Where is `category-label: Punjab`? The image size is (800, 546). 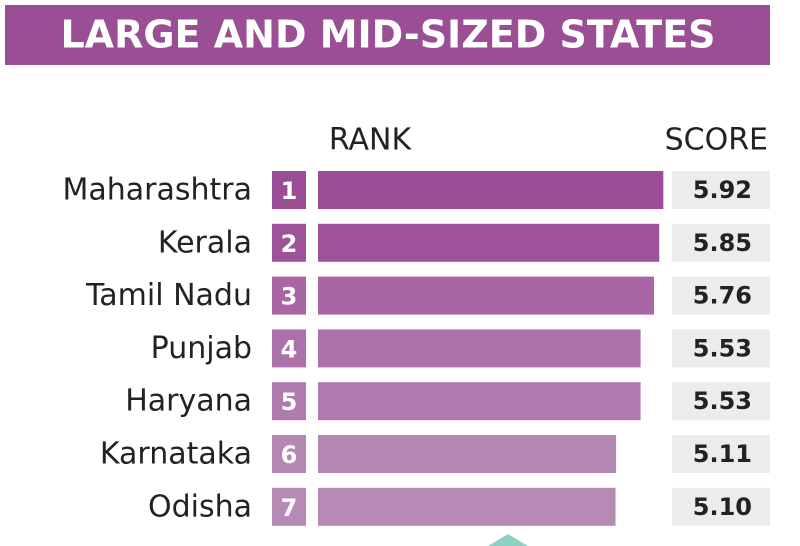
category-label: Punjab is located at coordinates (201, 348).